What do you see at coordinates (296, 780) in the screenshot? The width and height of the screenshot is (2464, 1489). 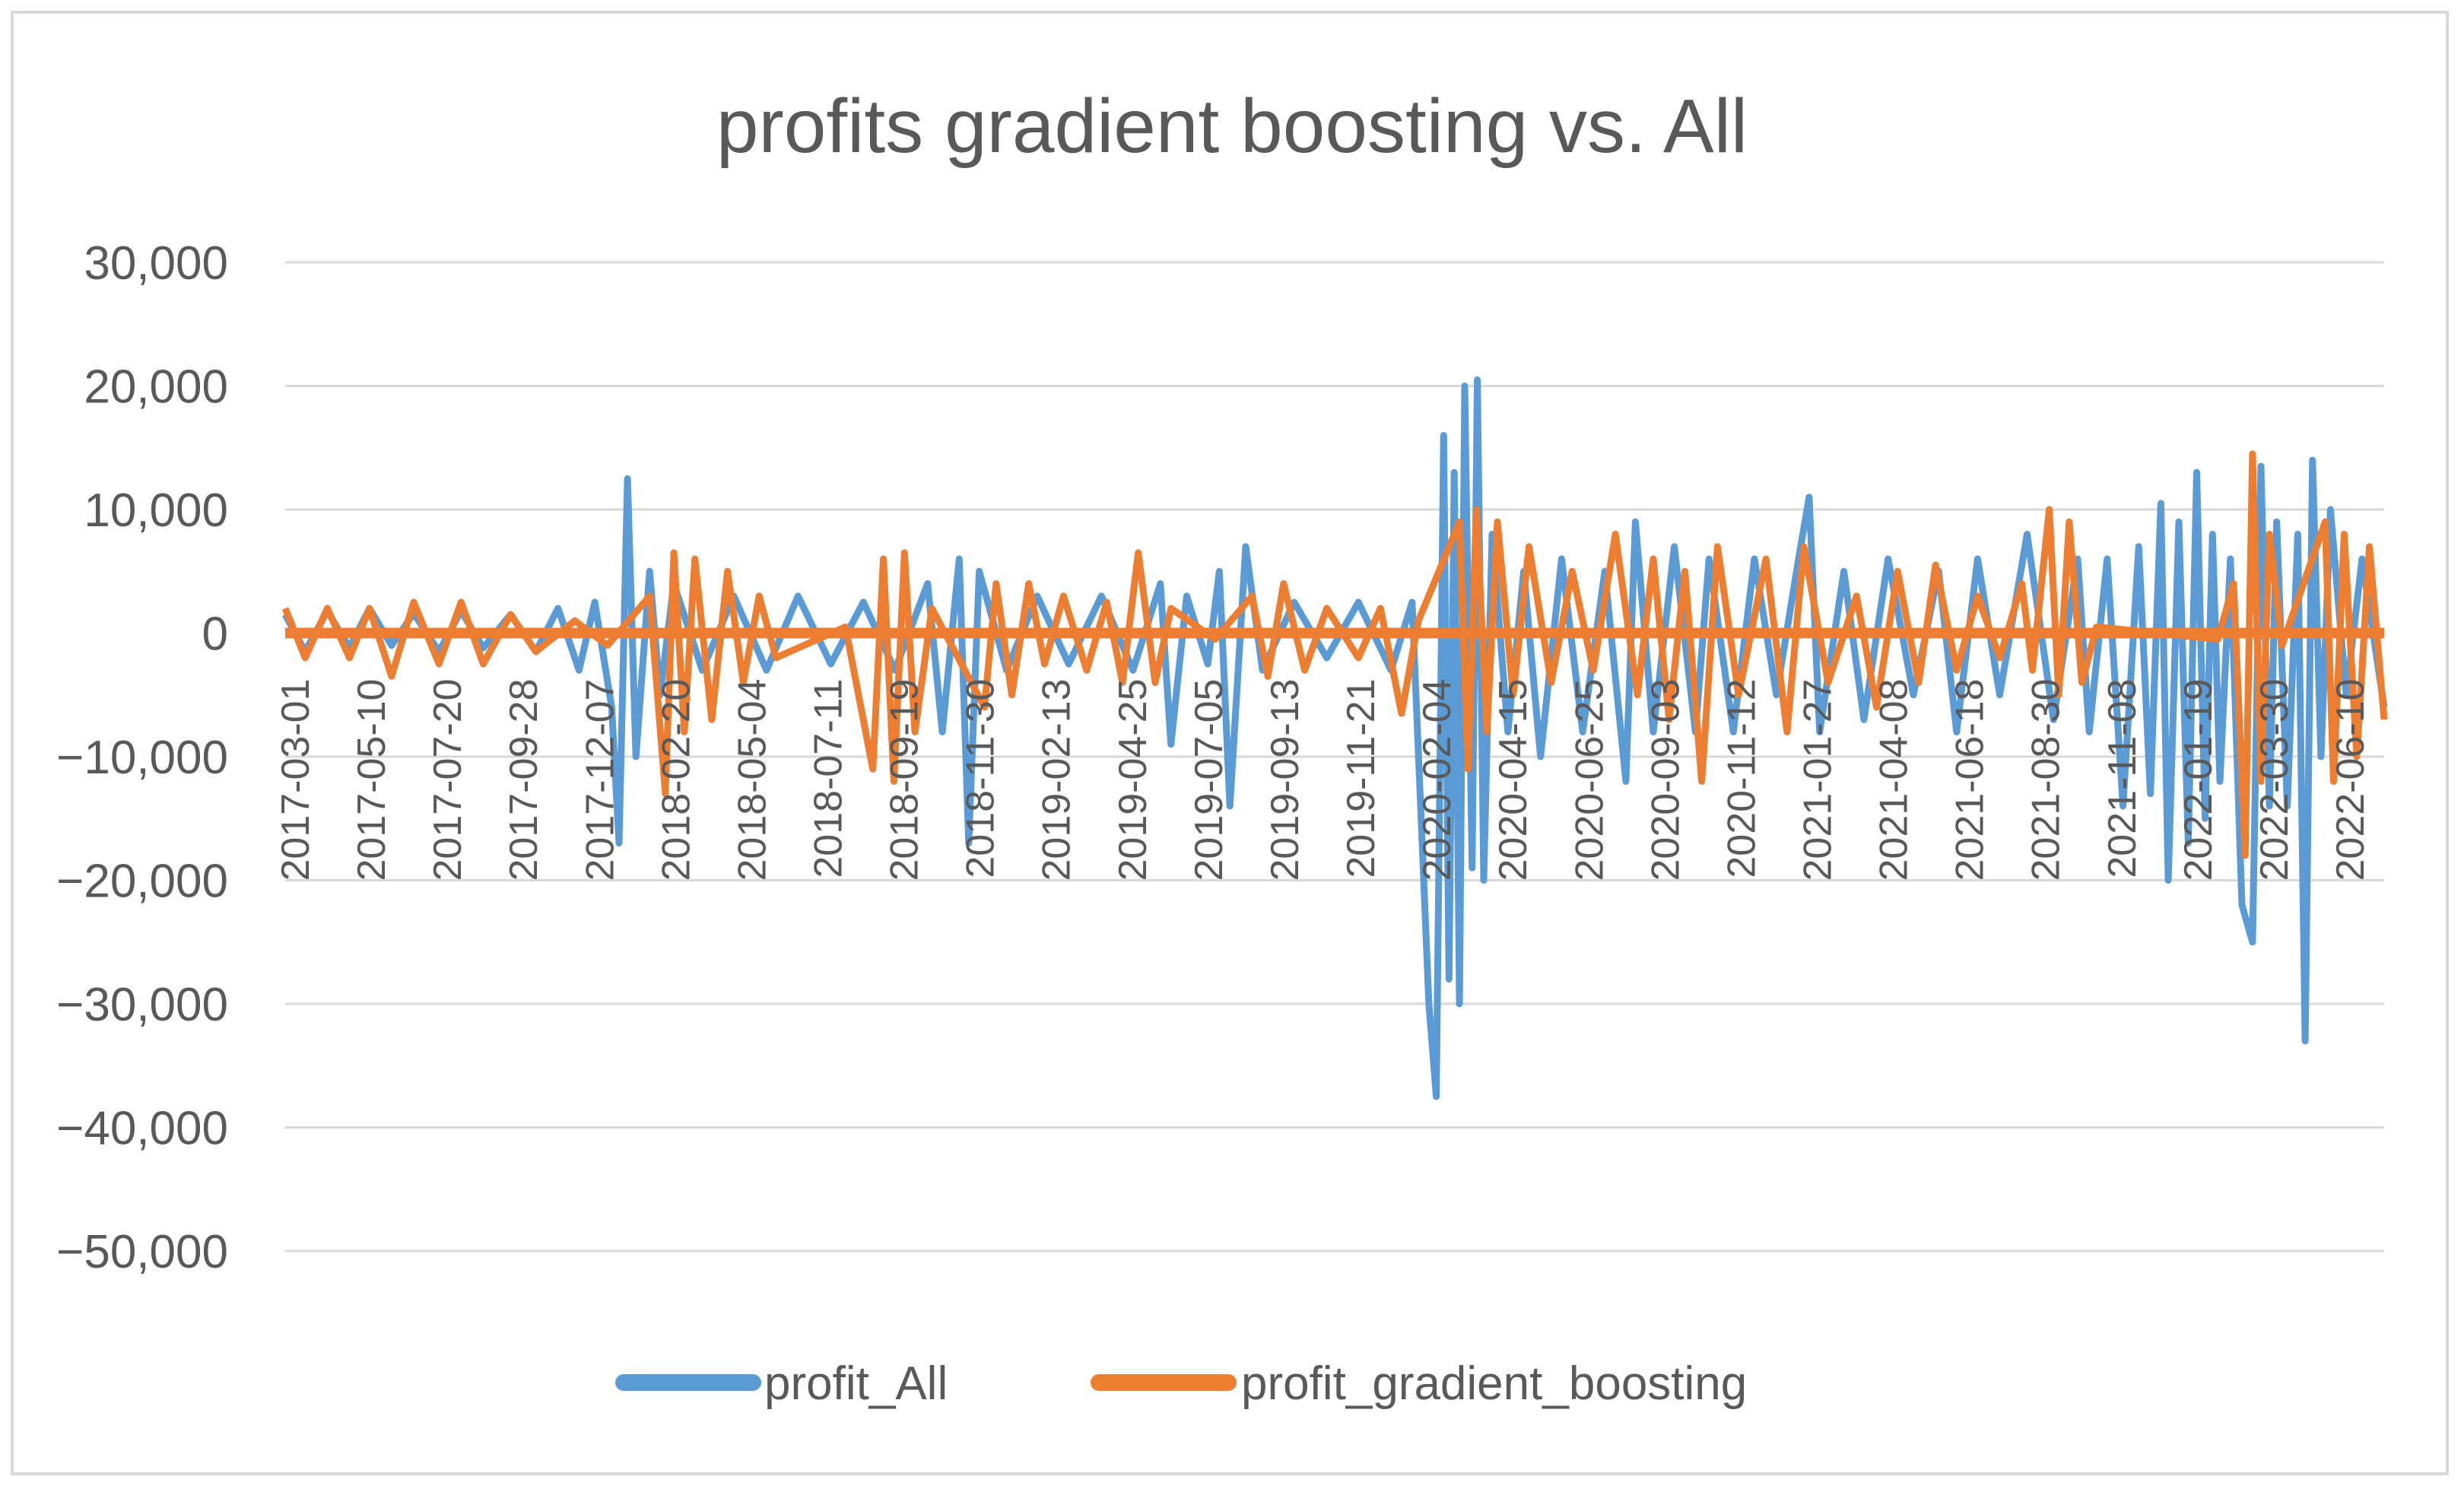 I see `x-tick-label: 2017-03-01` at bounding box center [296, 780].